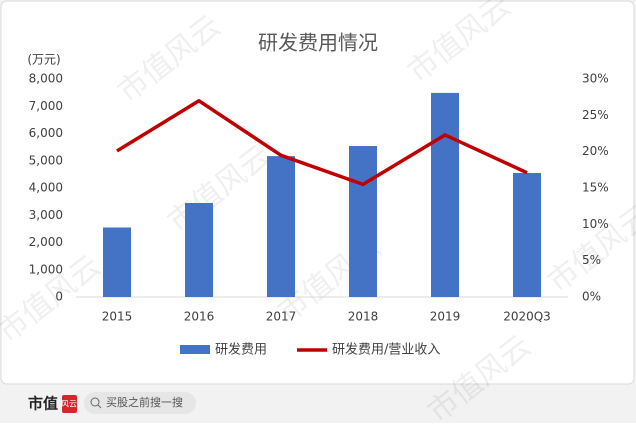 The width and height of the screenshot is (636, 427). What do you see at coordinates (318, 43) in the screenshot?
I see `chart-title: 研发费用情况` at bounding box center [318, 43].